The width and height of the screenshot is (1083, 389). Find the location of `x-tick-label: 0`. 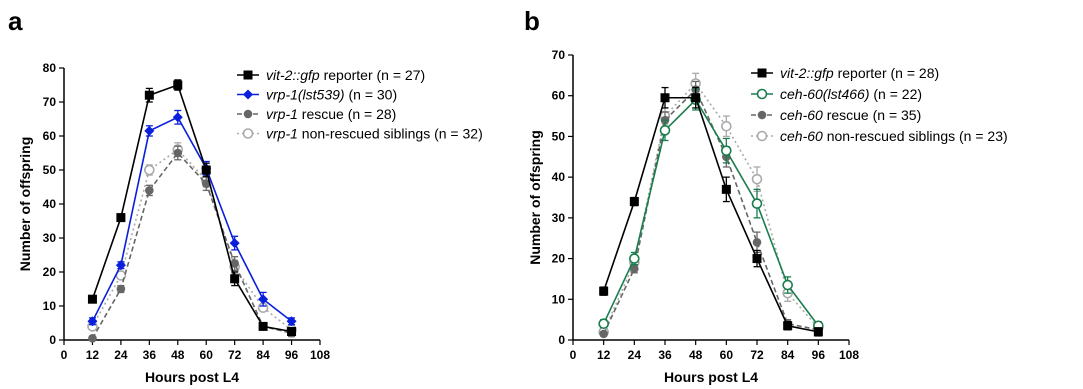

x-tick-label: 0 is located at coordinates (573, 355).